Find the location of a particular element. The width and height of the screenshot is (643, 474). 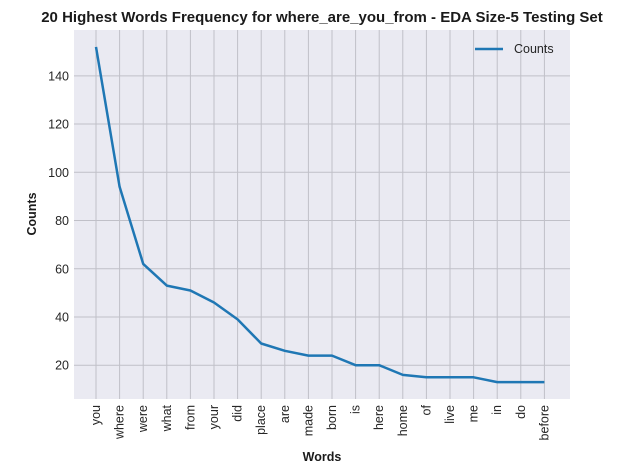

y-tick-label: 140 is located at coordinates (58, 76).